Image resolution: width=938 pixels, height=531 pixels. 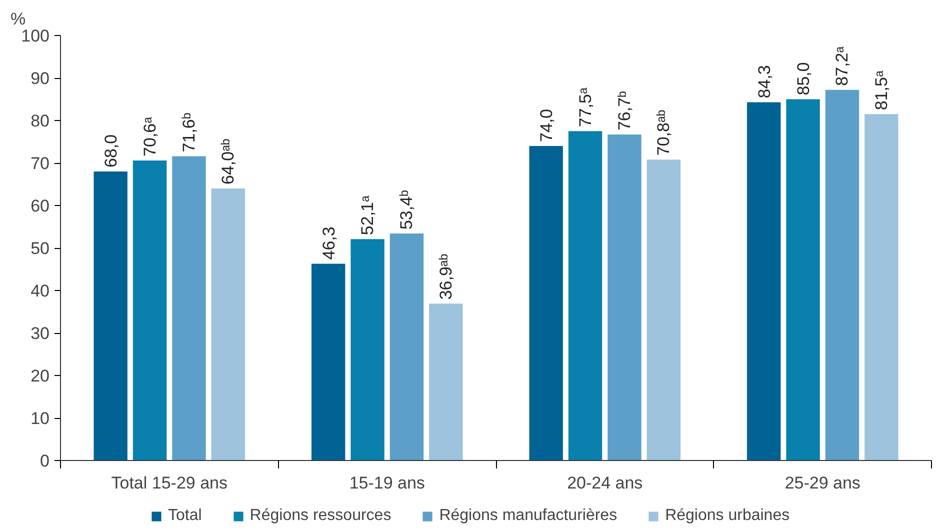 I want to click on data-label: 85,0, so click(x=804, y=79).